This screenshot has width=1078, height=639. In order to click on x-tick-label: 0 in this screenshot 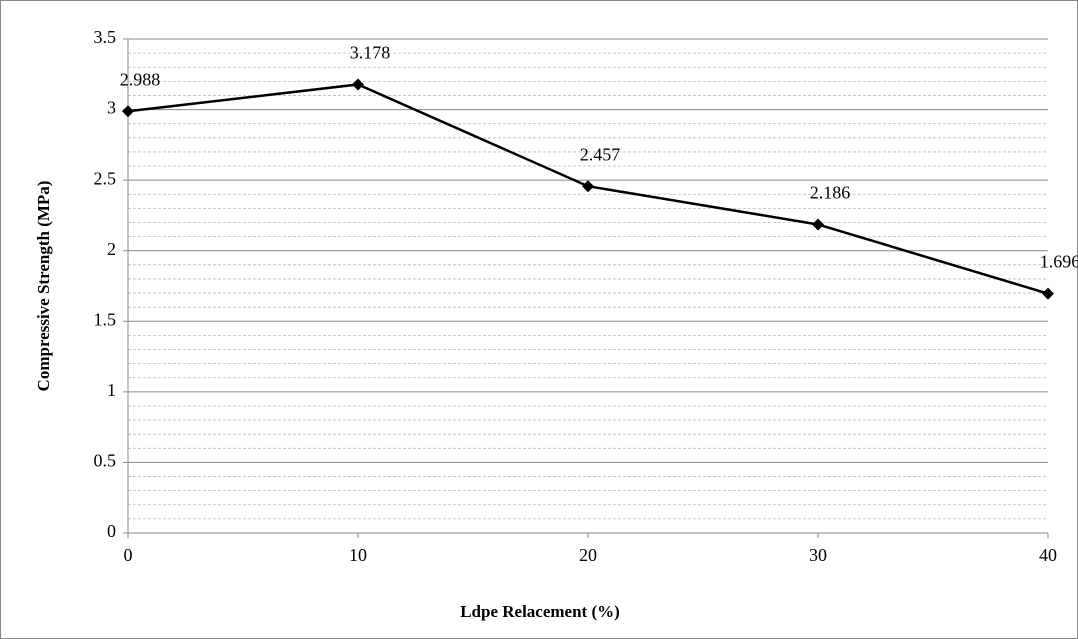, I will do `click(128, 555)`.